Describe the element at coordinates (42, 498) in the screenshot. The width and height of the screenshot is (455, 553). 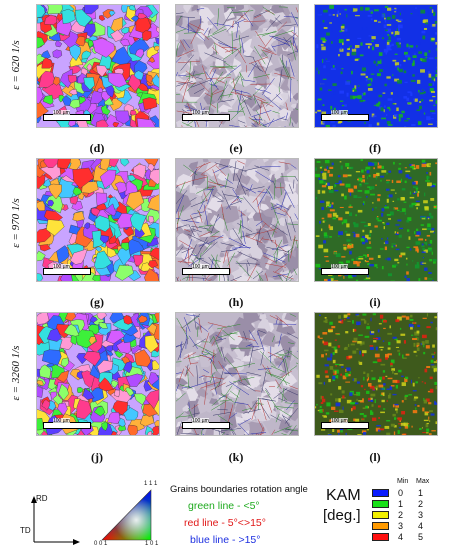
I see `rd-axis-label: RD` at that location.